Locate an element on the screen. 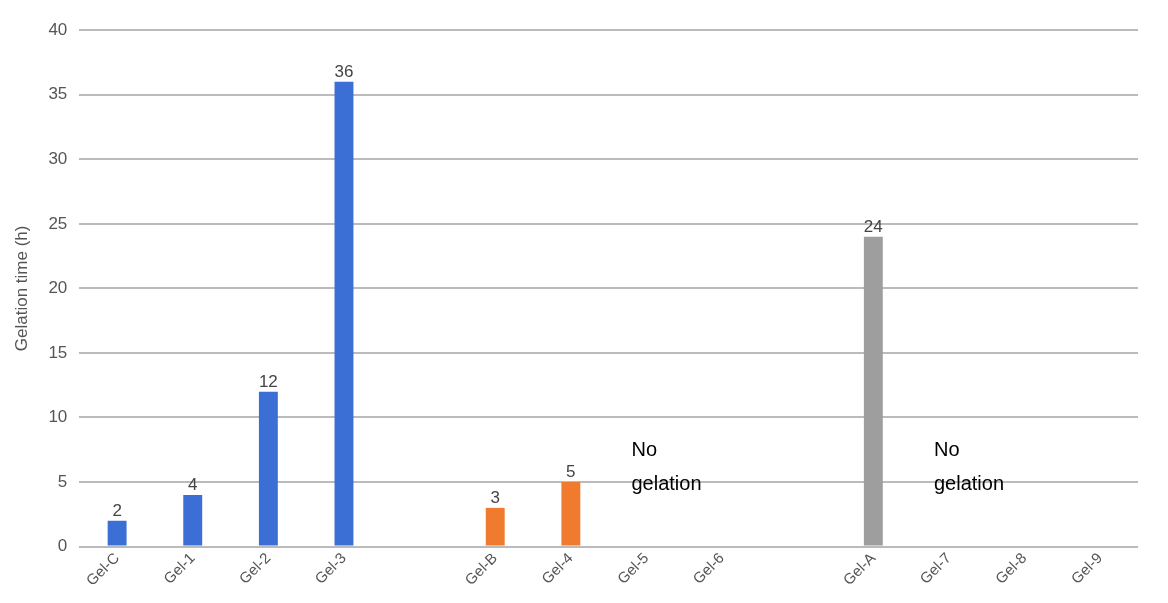 Image resolution: width=1168 pixels, height=603 pixels. y-tick-label: 30 is located at coordinates (58, 158).